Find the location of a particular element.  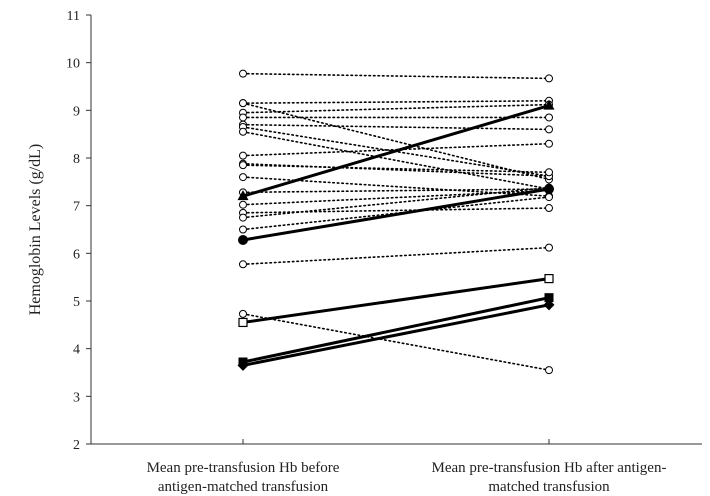

x-category-label-1-line-1: matched transfusion is located at coordinates (549, 487).